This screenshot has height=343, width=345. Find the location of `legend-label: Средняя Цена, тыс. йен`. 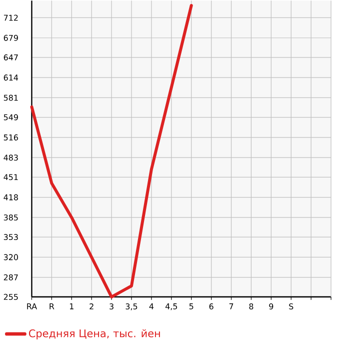

legend-label: Средняя Цена, тыс. йен is located at coordinates (94, 334).